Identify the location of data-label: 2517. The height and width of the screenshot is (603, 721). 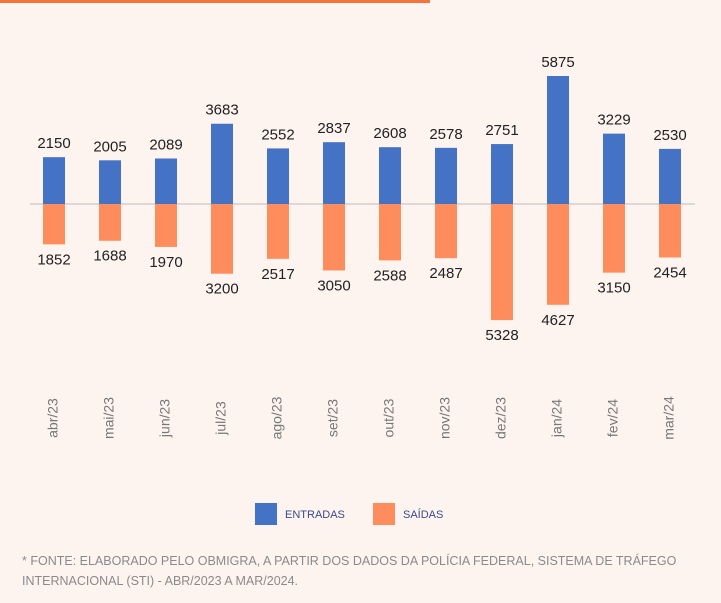
(277, 274).